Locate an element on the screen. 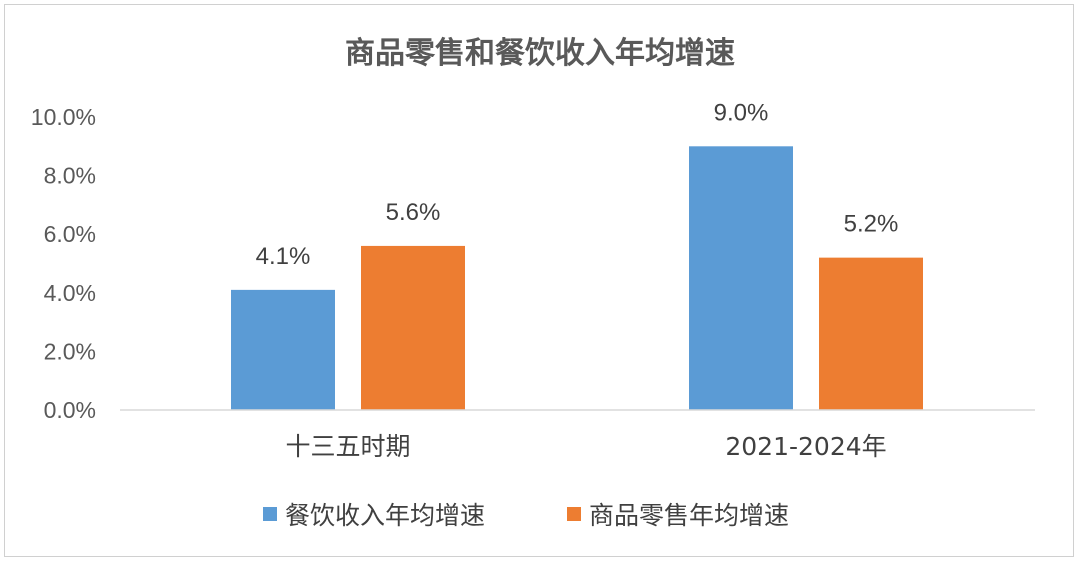 Image resolution: width=1080 pixels, height=563 pixels. legend-label: 餐饮收入年均增速 is located at coordinates (385, 515).